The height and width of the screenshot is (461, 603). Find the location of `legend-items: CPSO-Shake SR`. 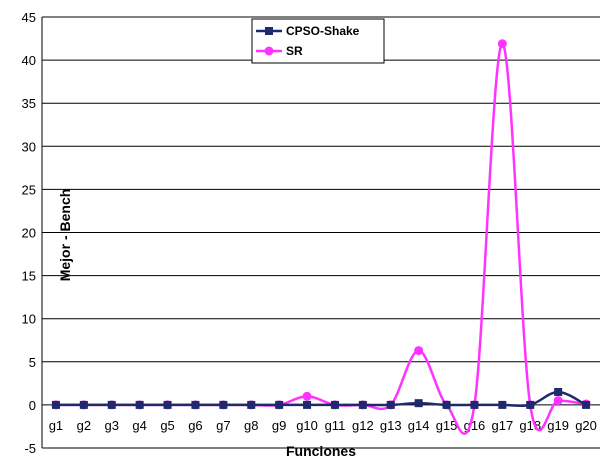

legend-items: CPSO-Shake SR is located at coordinates (308, 41).